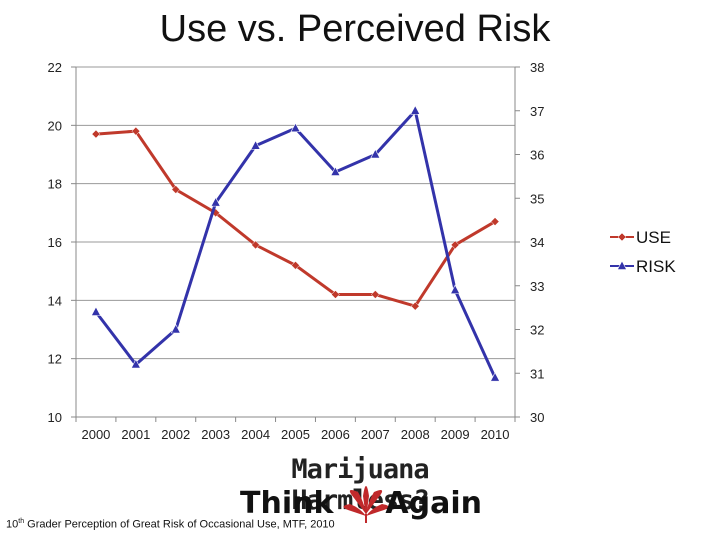  What do you see at coordinates (495, 434) in the screenshot?
I see `x-axis-tick-label: 2010` at bounding box center [495, 434].